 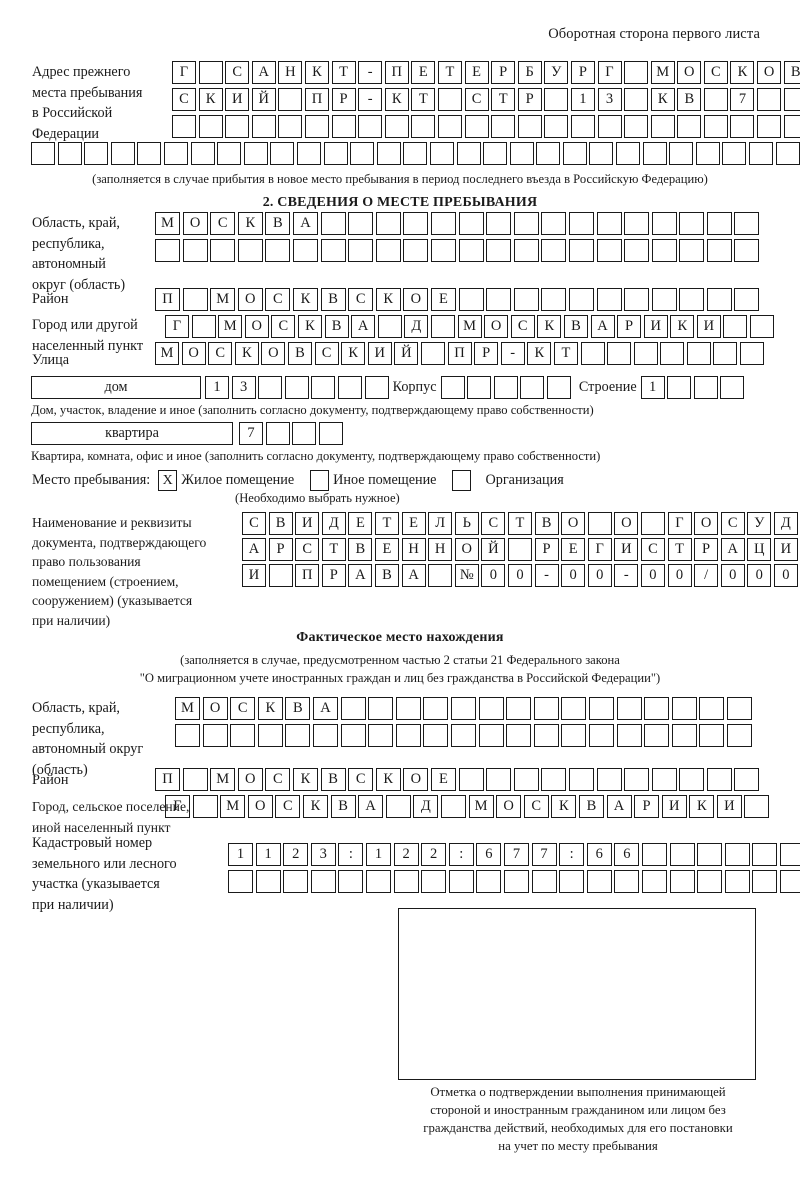 What do you see at coordinates (168, 480) in the screenshot?
I see `checkbox-zhiloe: X` at bounding box center [168, 480].